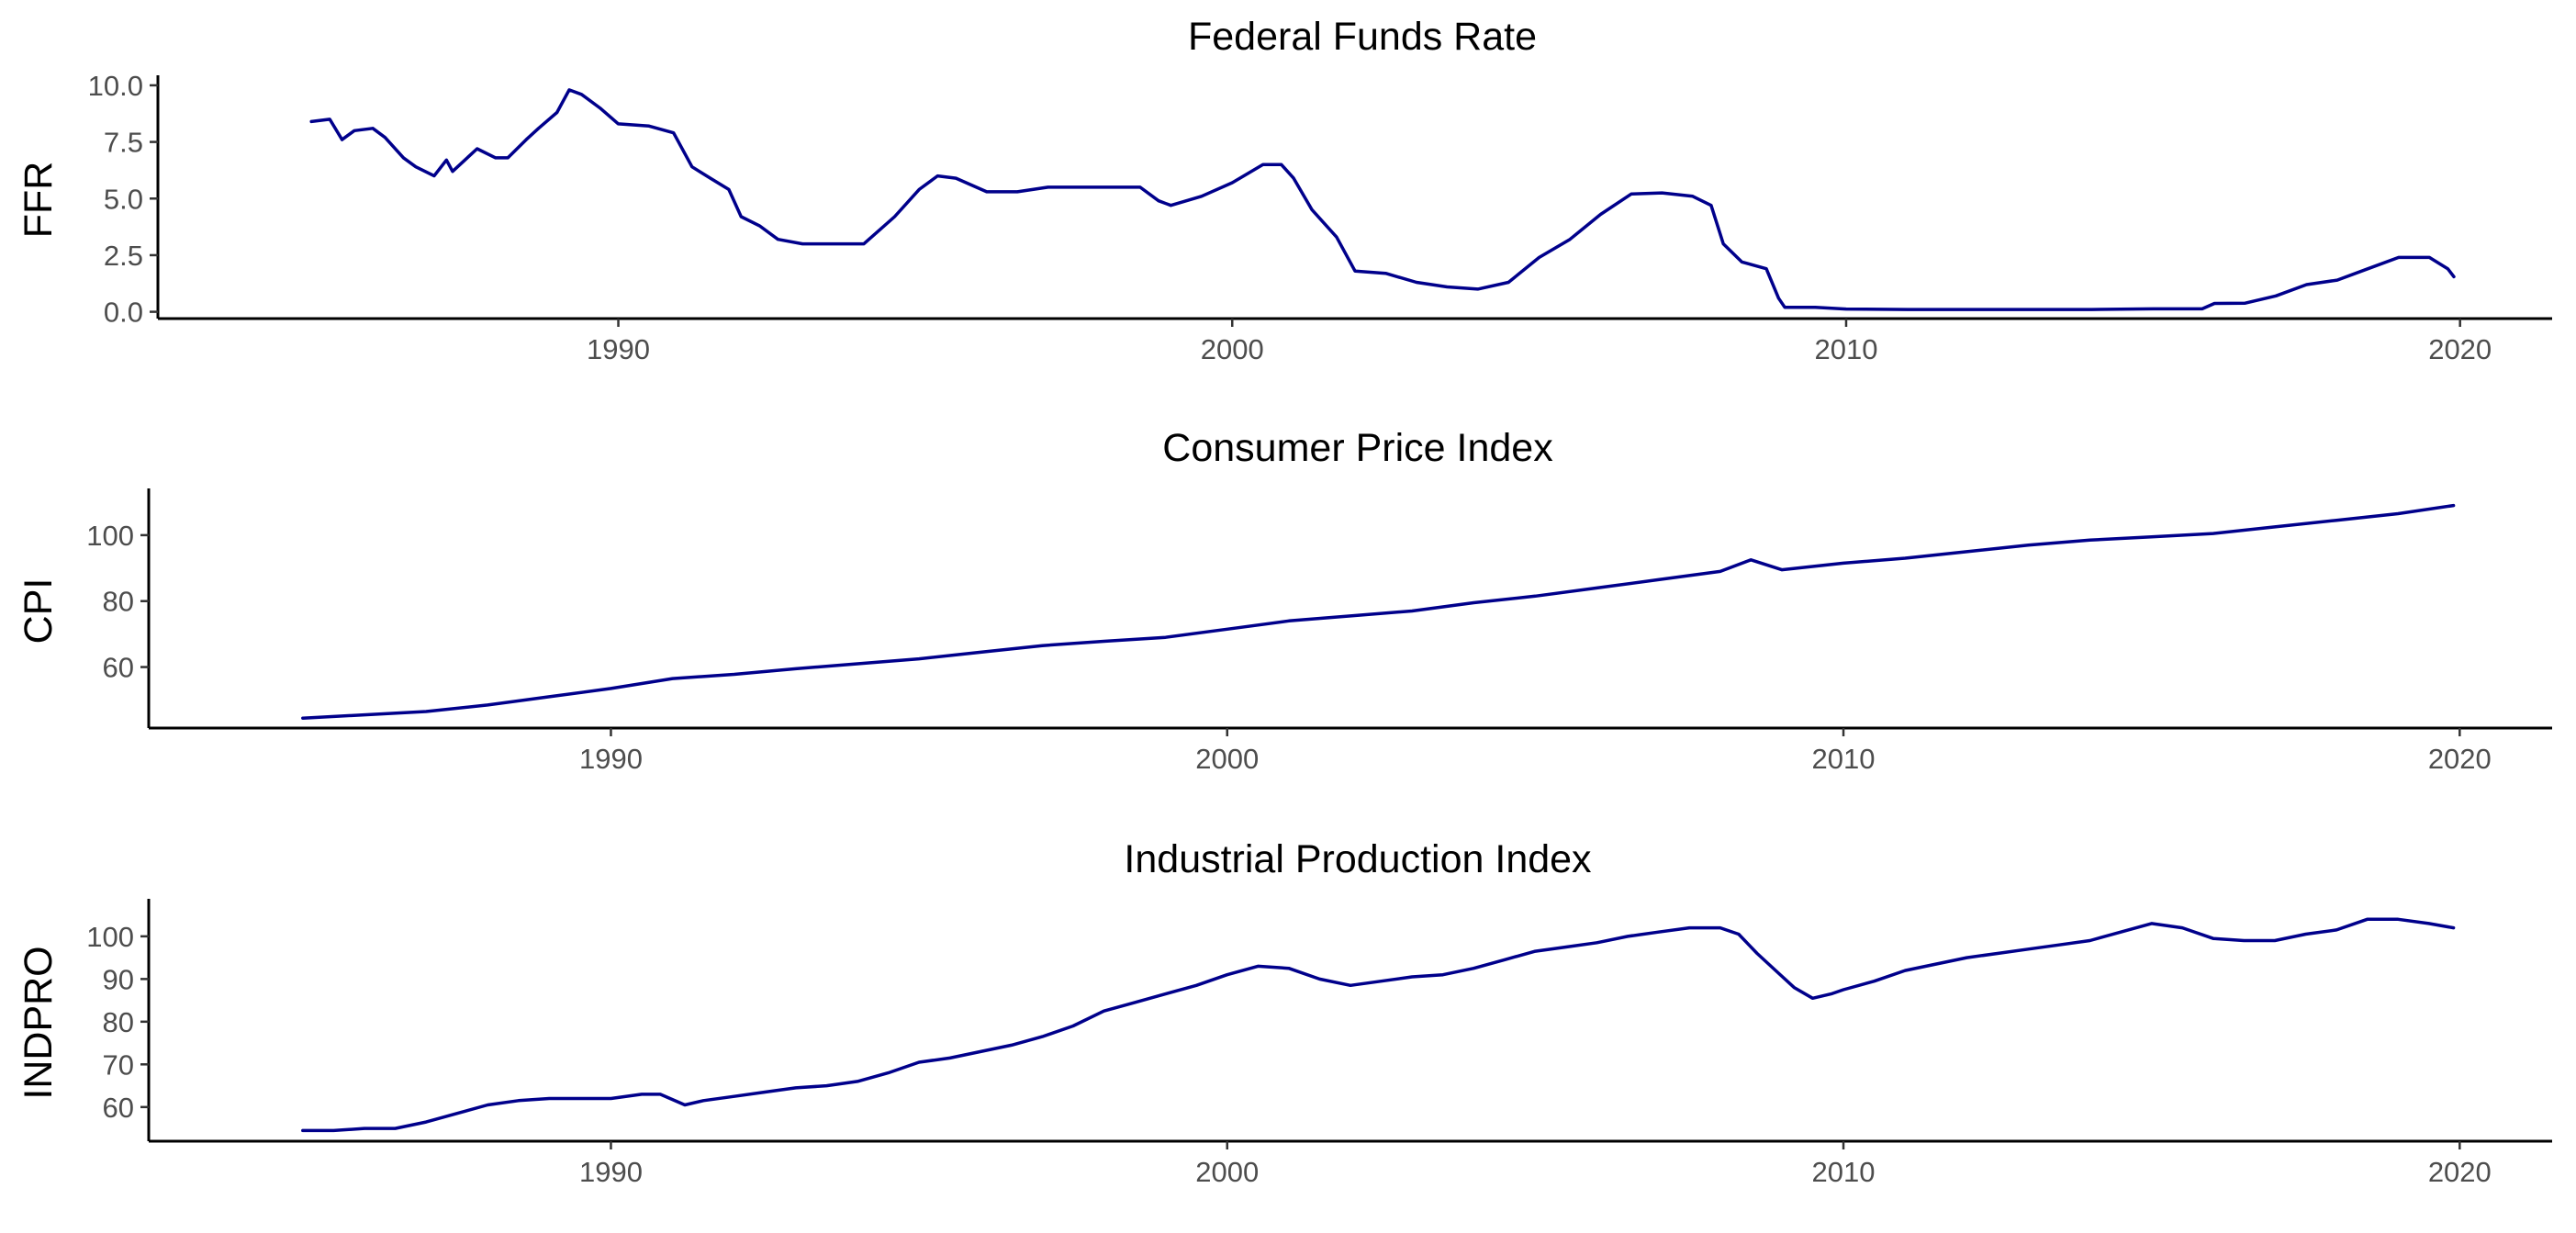 This screenshot has height=1233, width=2576. What do you see at coordinates (1232, 349) in the screenshot?
I see `ffr-x-tick-label: 2000` at bounding box center [1232, 349].